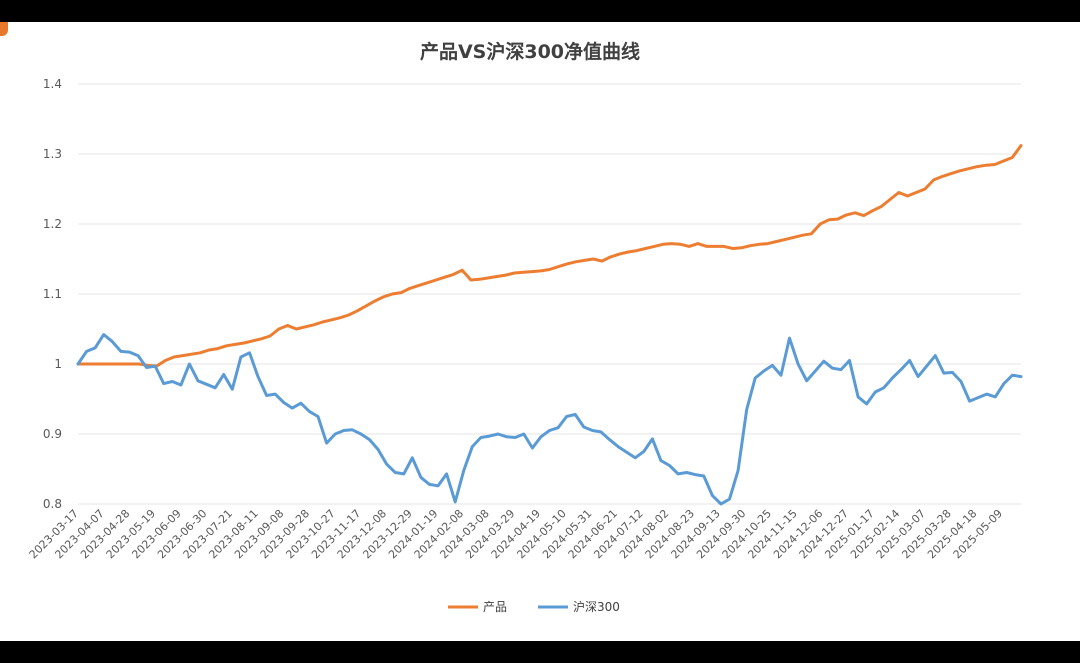  I want to click on y-axis-ticks: 1.4 1.3 1.2 1.1 1 0.9 0.8, so click(52, 294).